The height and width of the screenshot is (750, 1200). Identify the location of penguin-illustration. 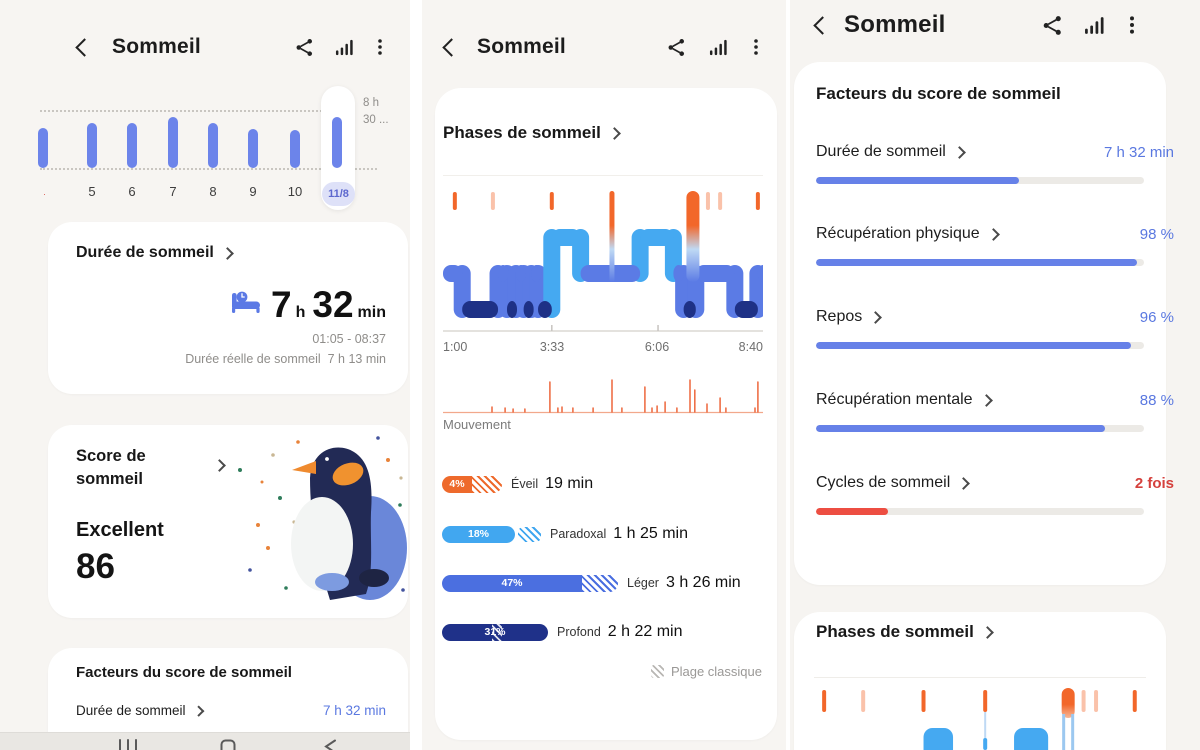
(322, 518).